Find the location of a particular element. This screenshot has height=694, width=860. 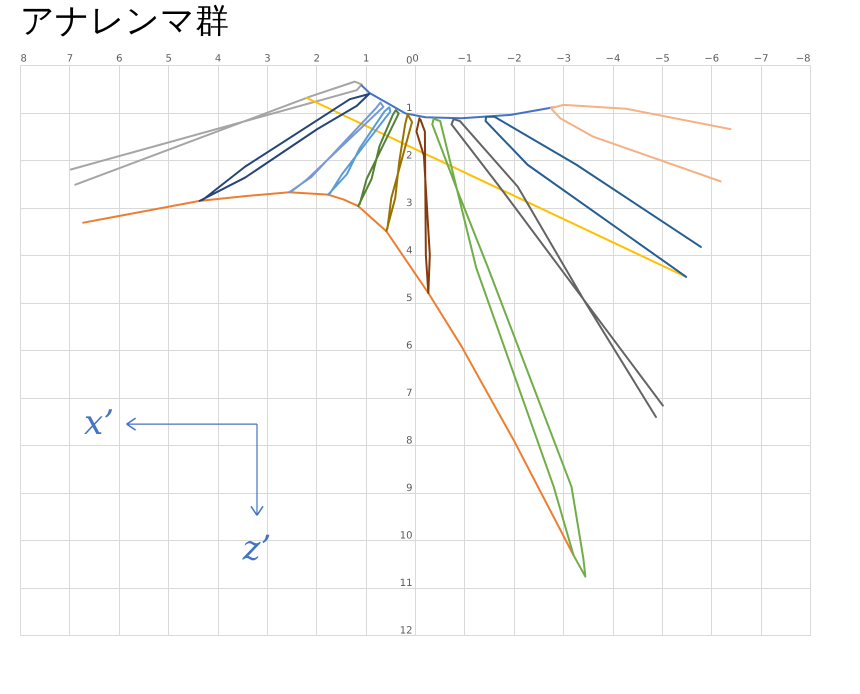

annotation: z’ is located at coordinates (257, 548).